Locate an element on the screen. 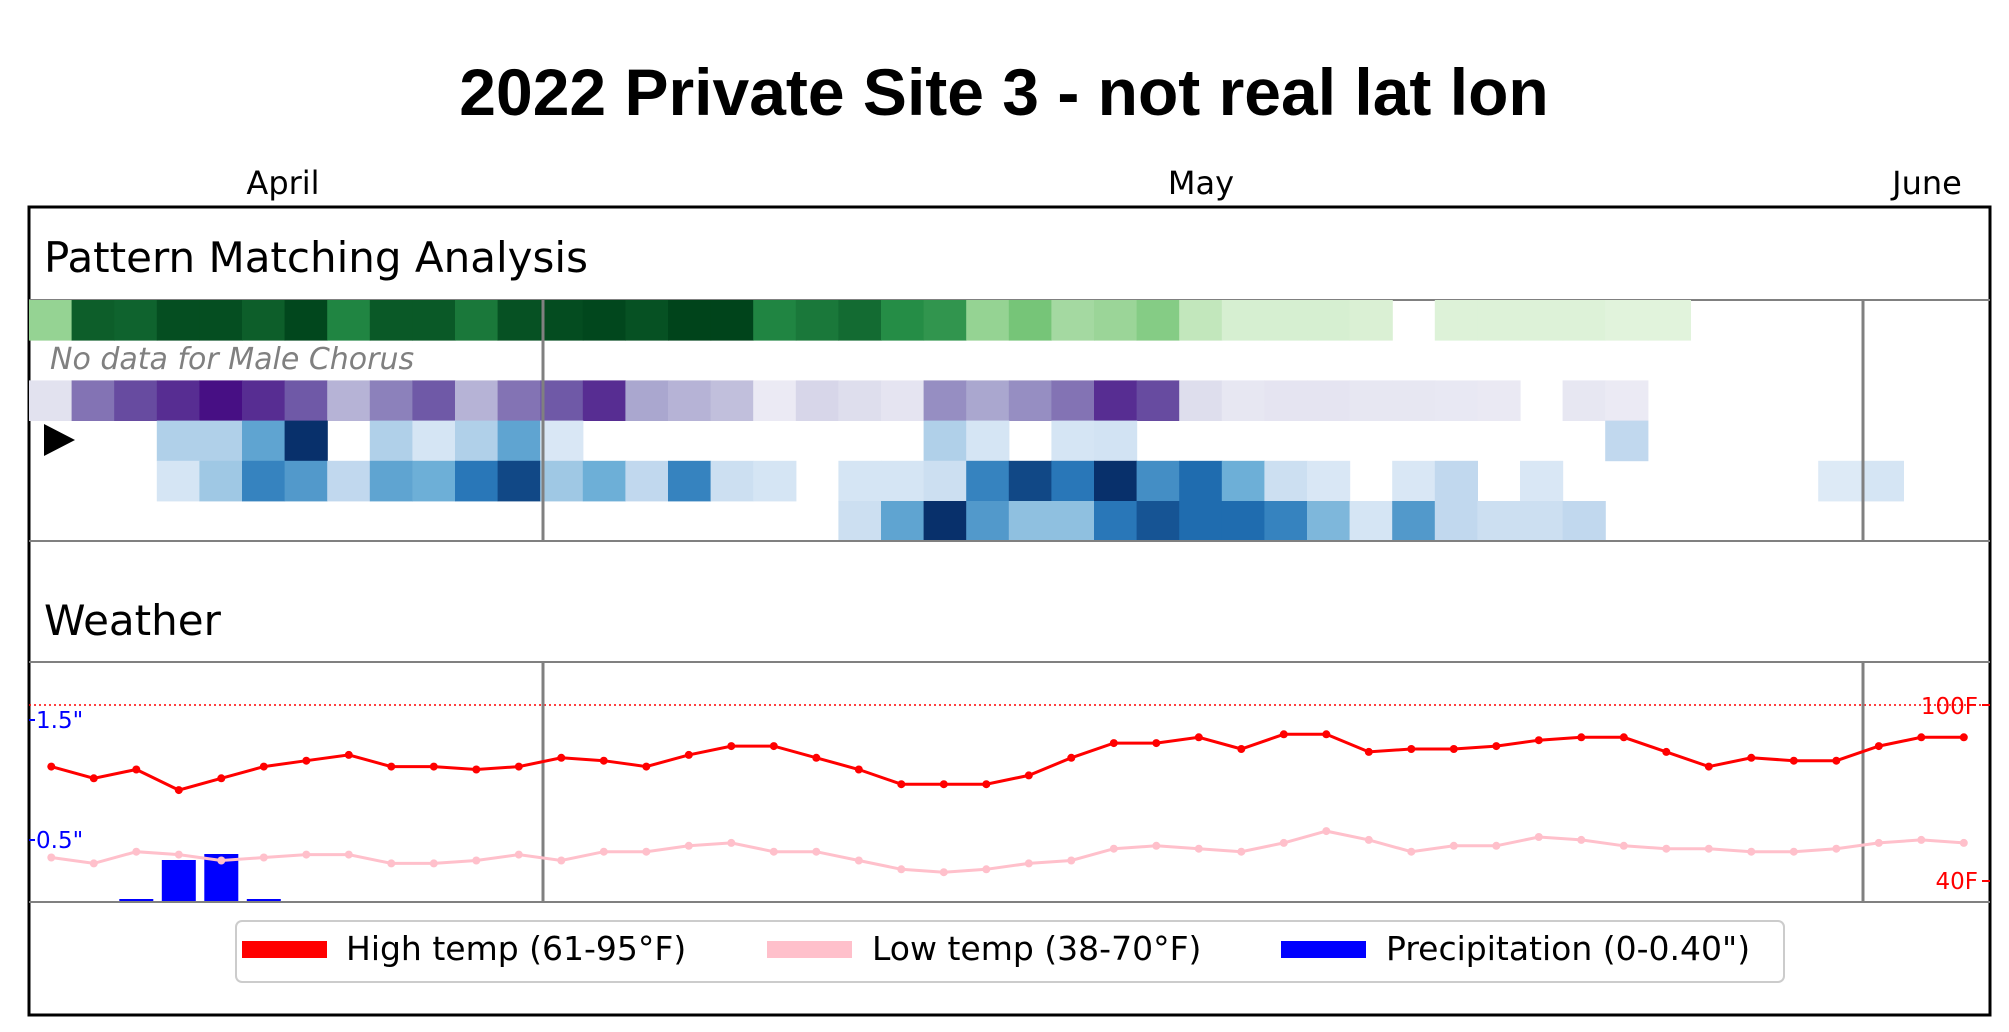 This screenshot has width=2009, height=1032. high-temp-line is located at coordinates (1007, 762).